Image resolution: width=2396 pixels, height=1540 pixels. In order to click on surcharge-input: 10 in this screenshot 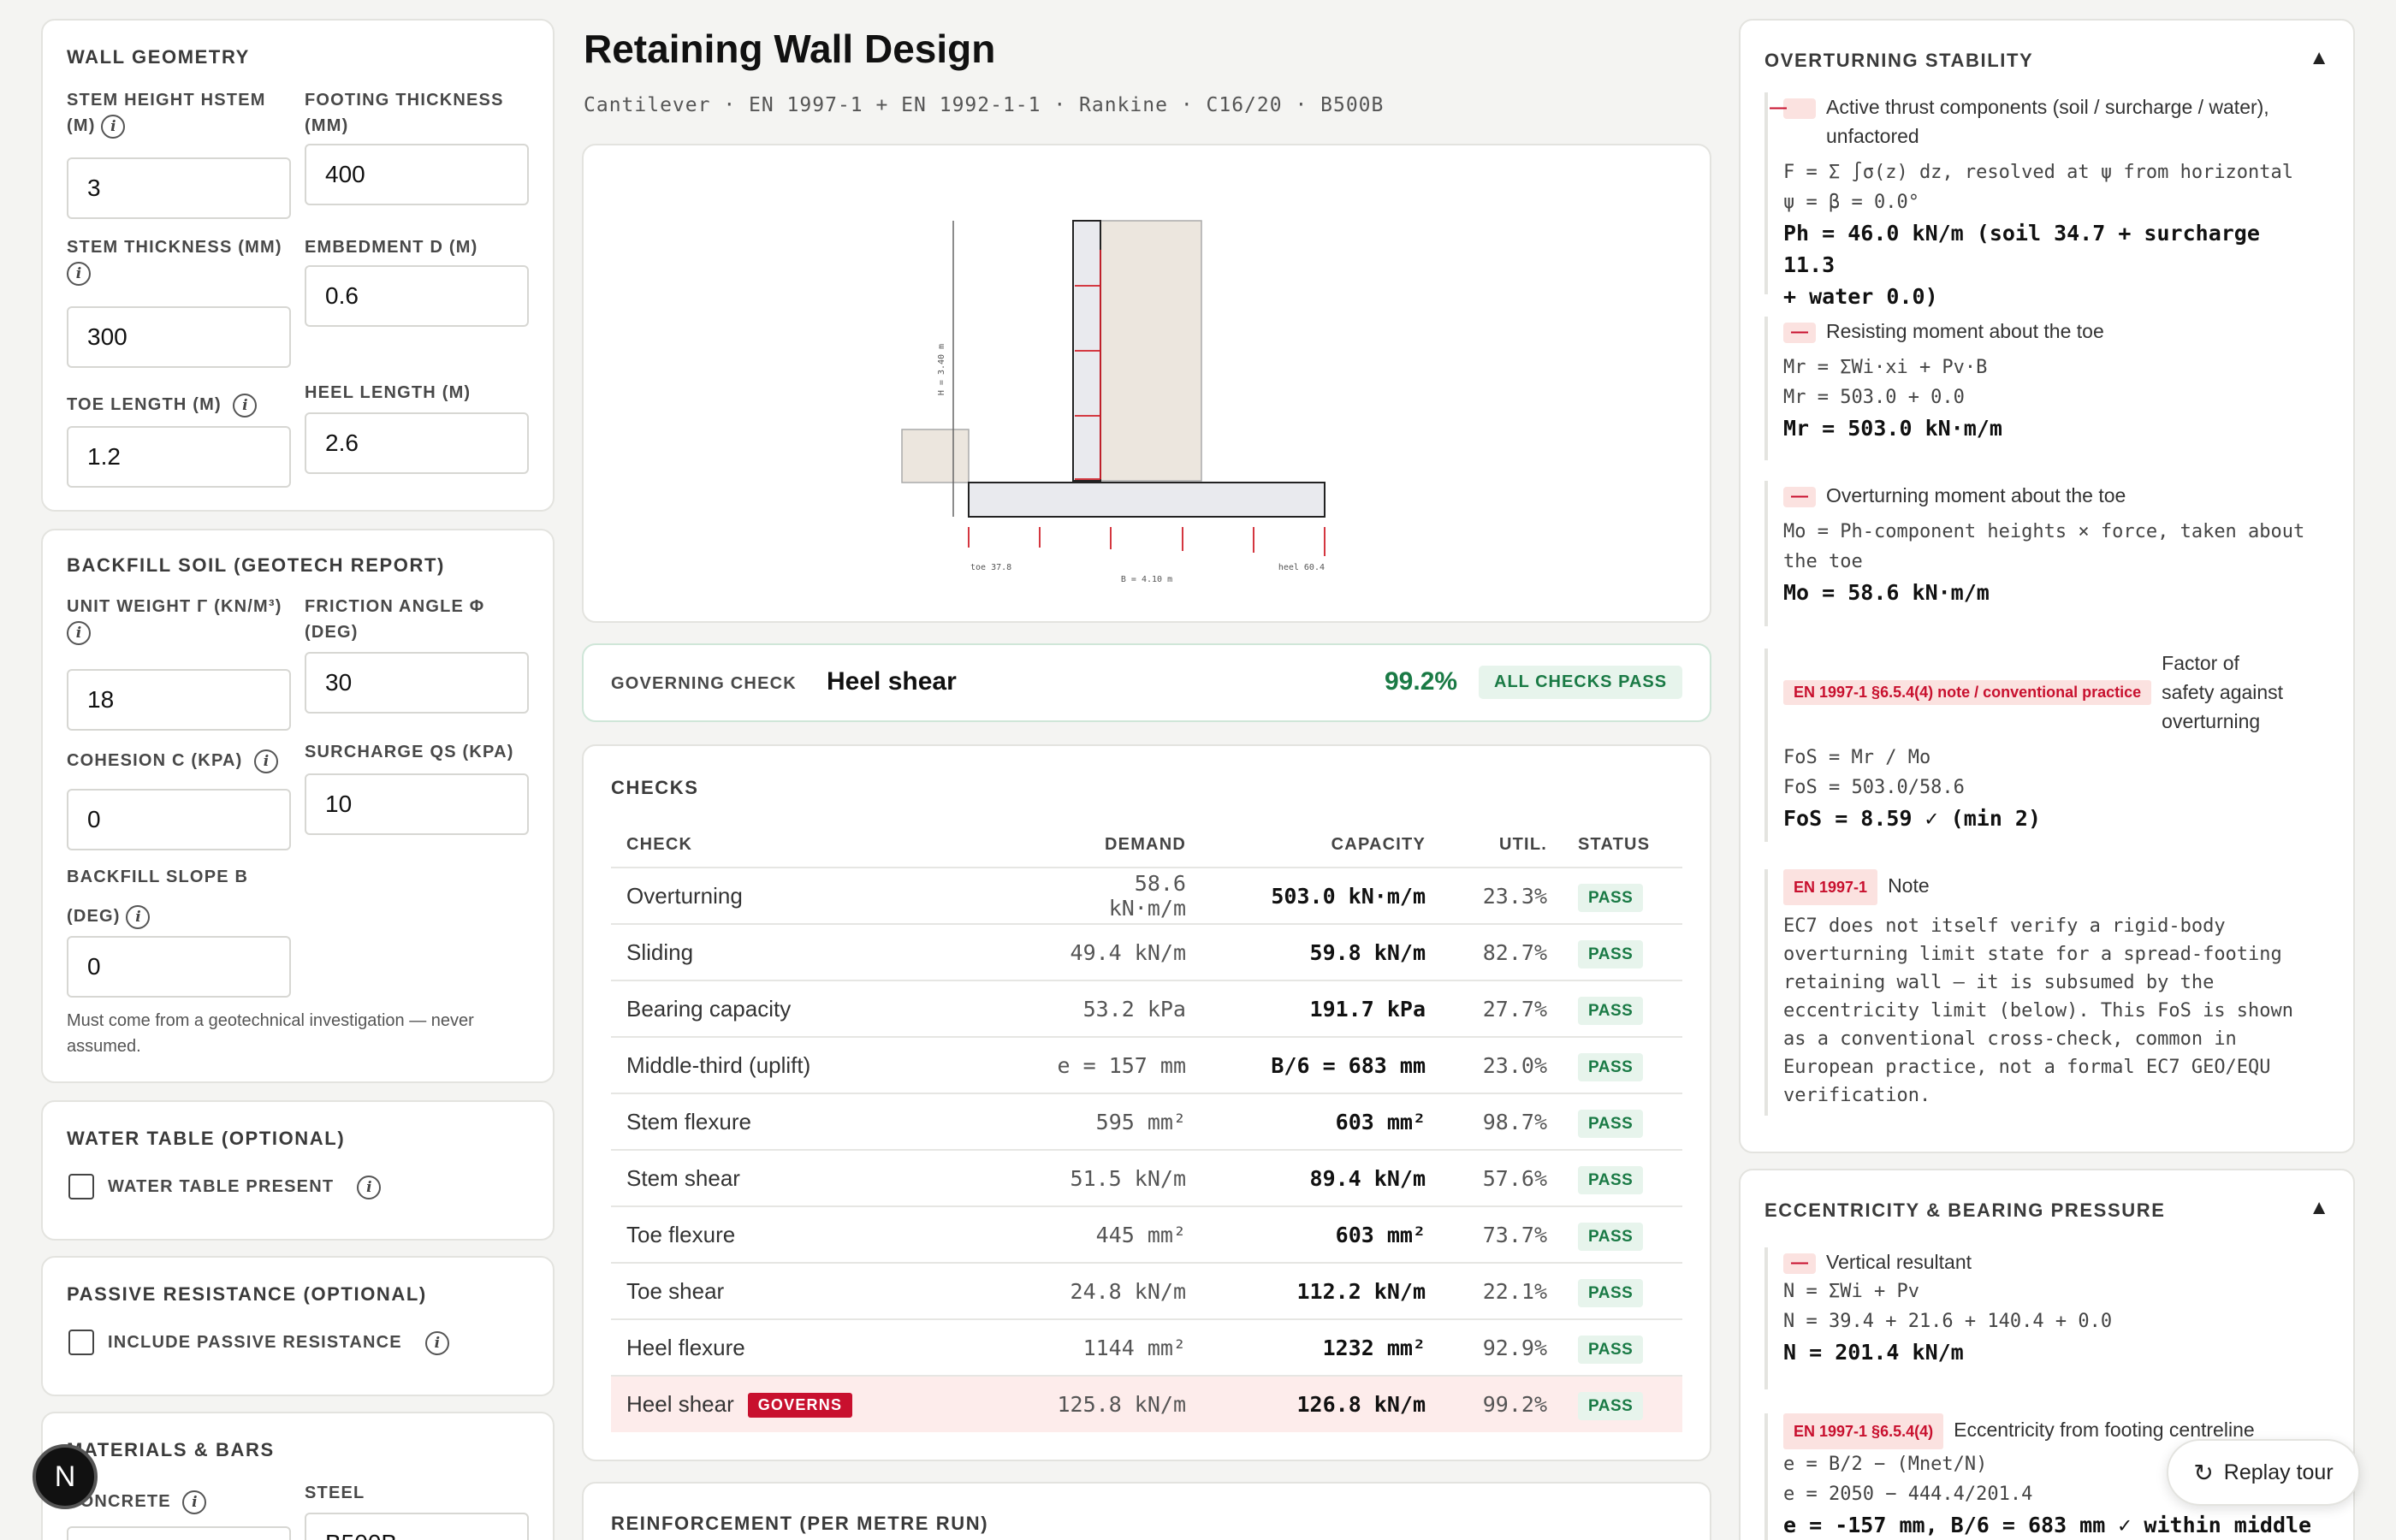, I will do `click(417, 804)`.